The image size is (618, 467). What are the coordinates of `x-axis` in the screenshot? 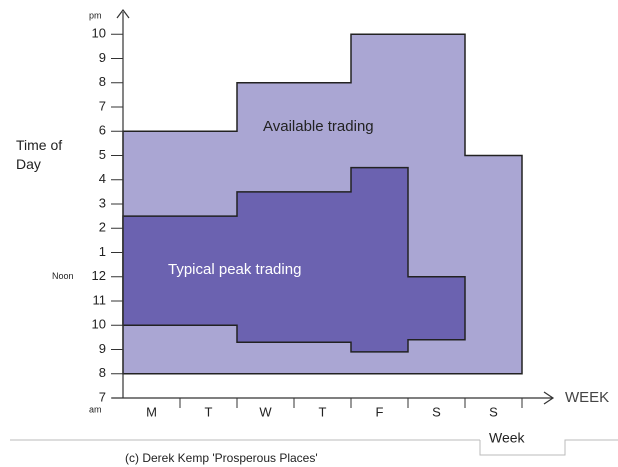 It's located at (333, 398).